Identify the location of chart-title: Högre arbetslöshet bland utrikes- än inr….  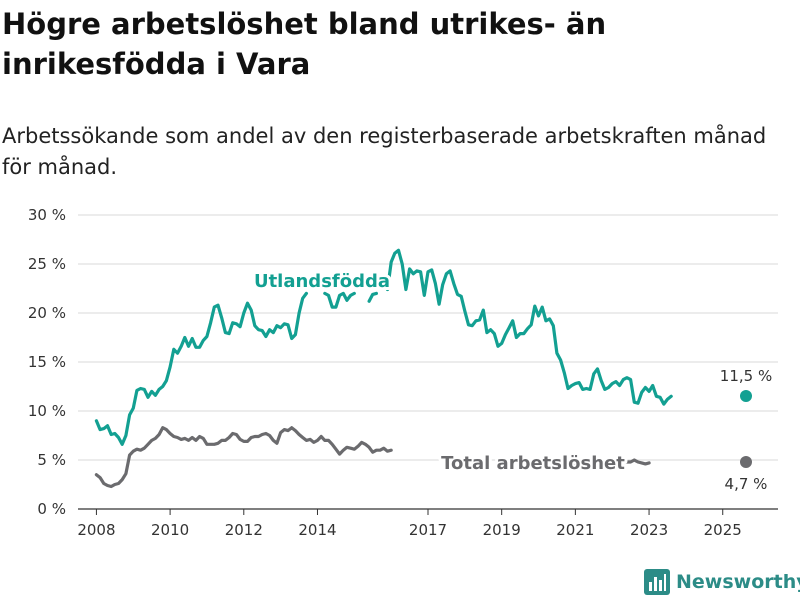
(304, 44).